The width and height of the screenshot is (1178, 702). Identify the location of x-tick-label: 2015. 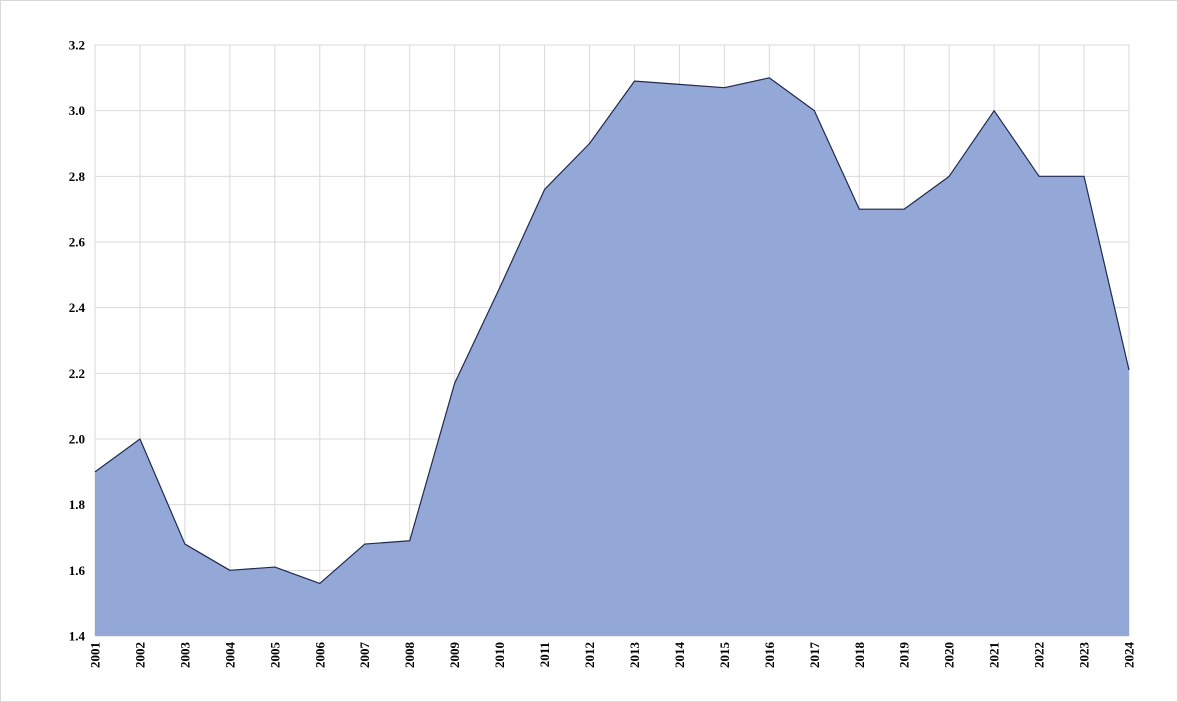
(724, 655).